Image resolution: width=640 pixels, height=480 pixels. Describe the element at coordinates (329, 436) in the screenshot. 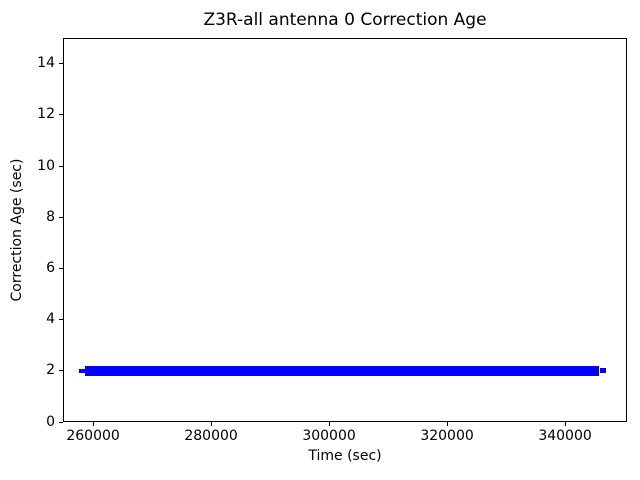

I see `x-tick-label: 300000` at that location.